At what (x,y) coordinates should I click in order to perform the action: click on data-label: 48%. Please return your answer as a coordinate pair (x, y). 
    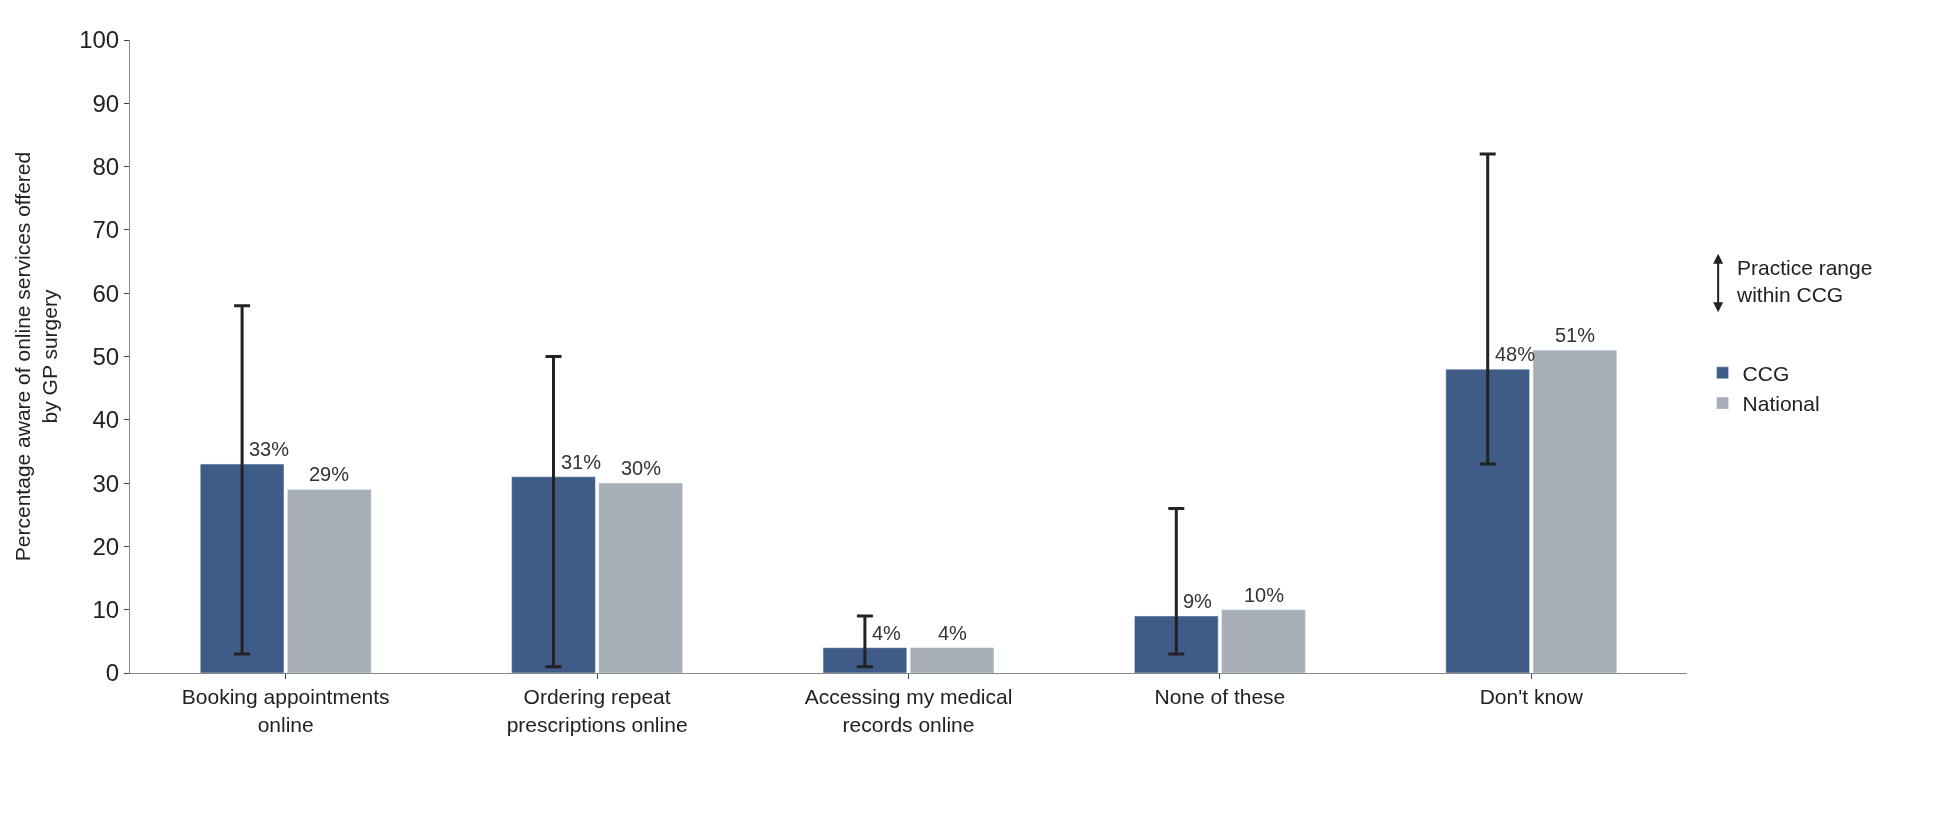
    Looking at the image, I should click on (1515, 354).